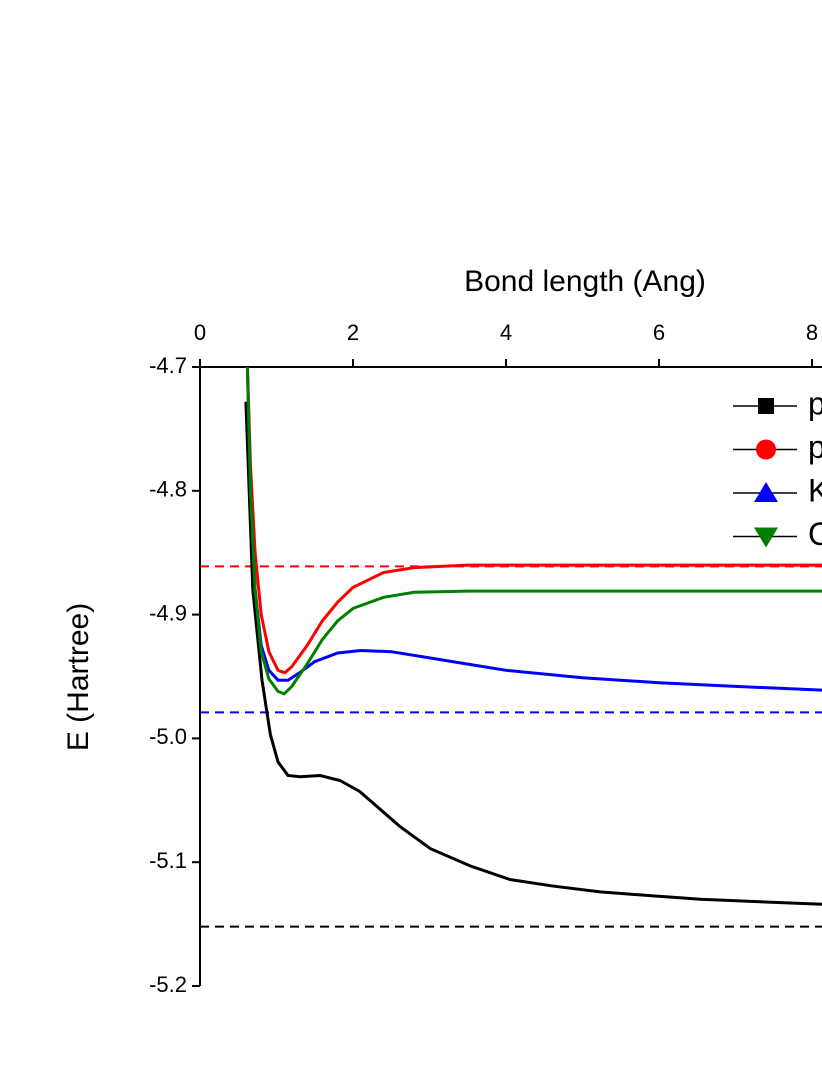 Image resolution: width=822 pixels, height=1069 pixels. Describe the element at coordinates (168, 489) in the screenshot. I see `y-tick-label: -4.8` at that location.